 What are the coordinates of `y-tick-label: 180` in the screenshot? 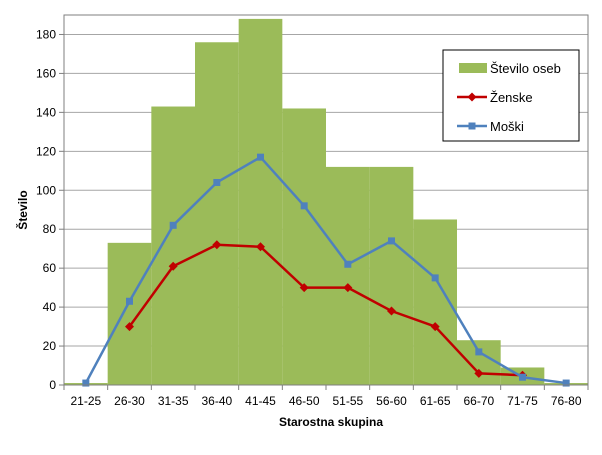 It's located at (46, 34).